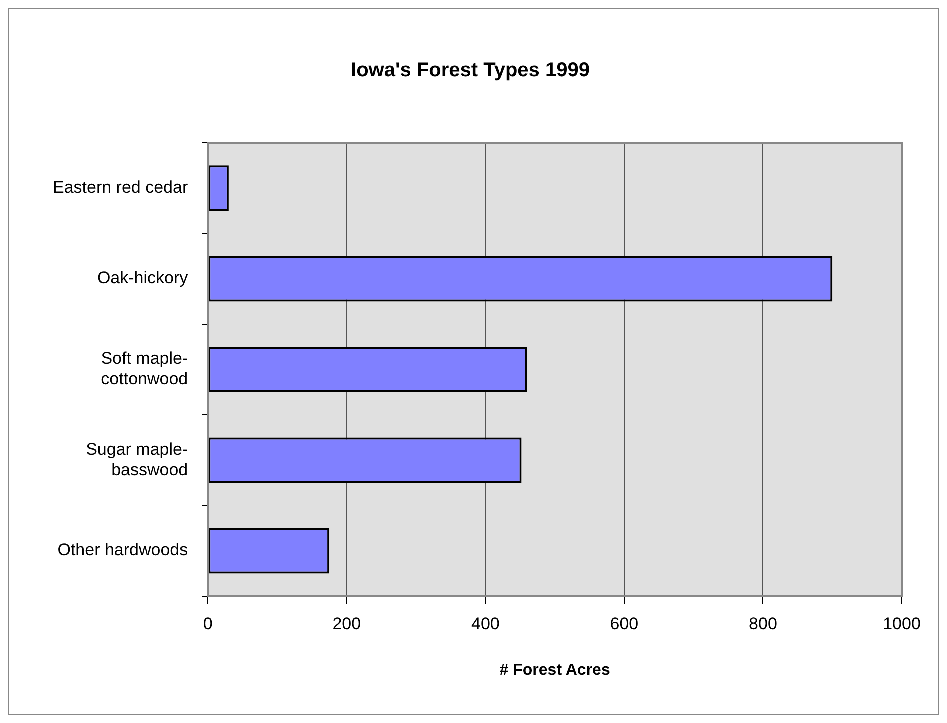 The image size is (947, 723). I want to click on x-axis-title: # Forest Acres, so click(555, 670).